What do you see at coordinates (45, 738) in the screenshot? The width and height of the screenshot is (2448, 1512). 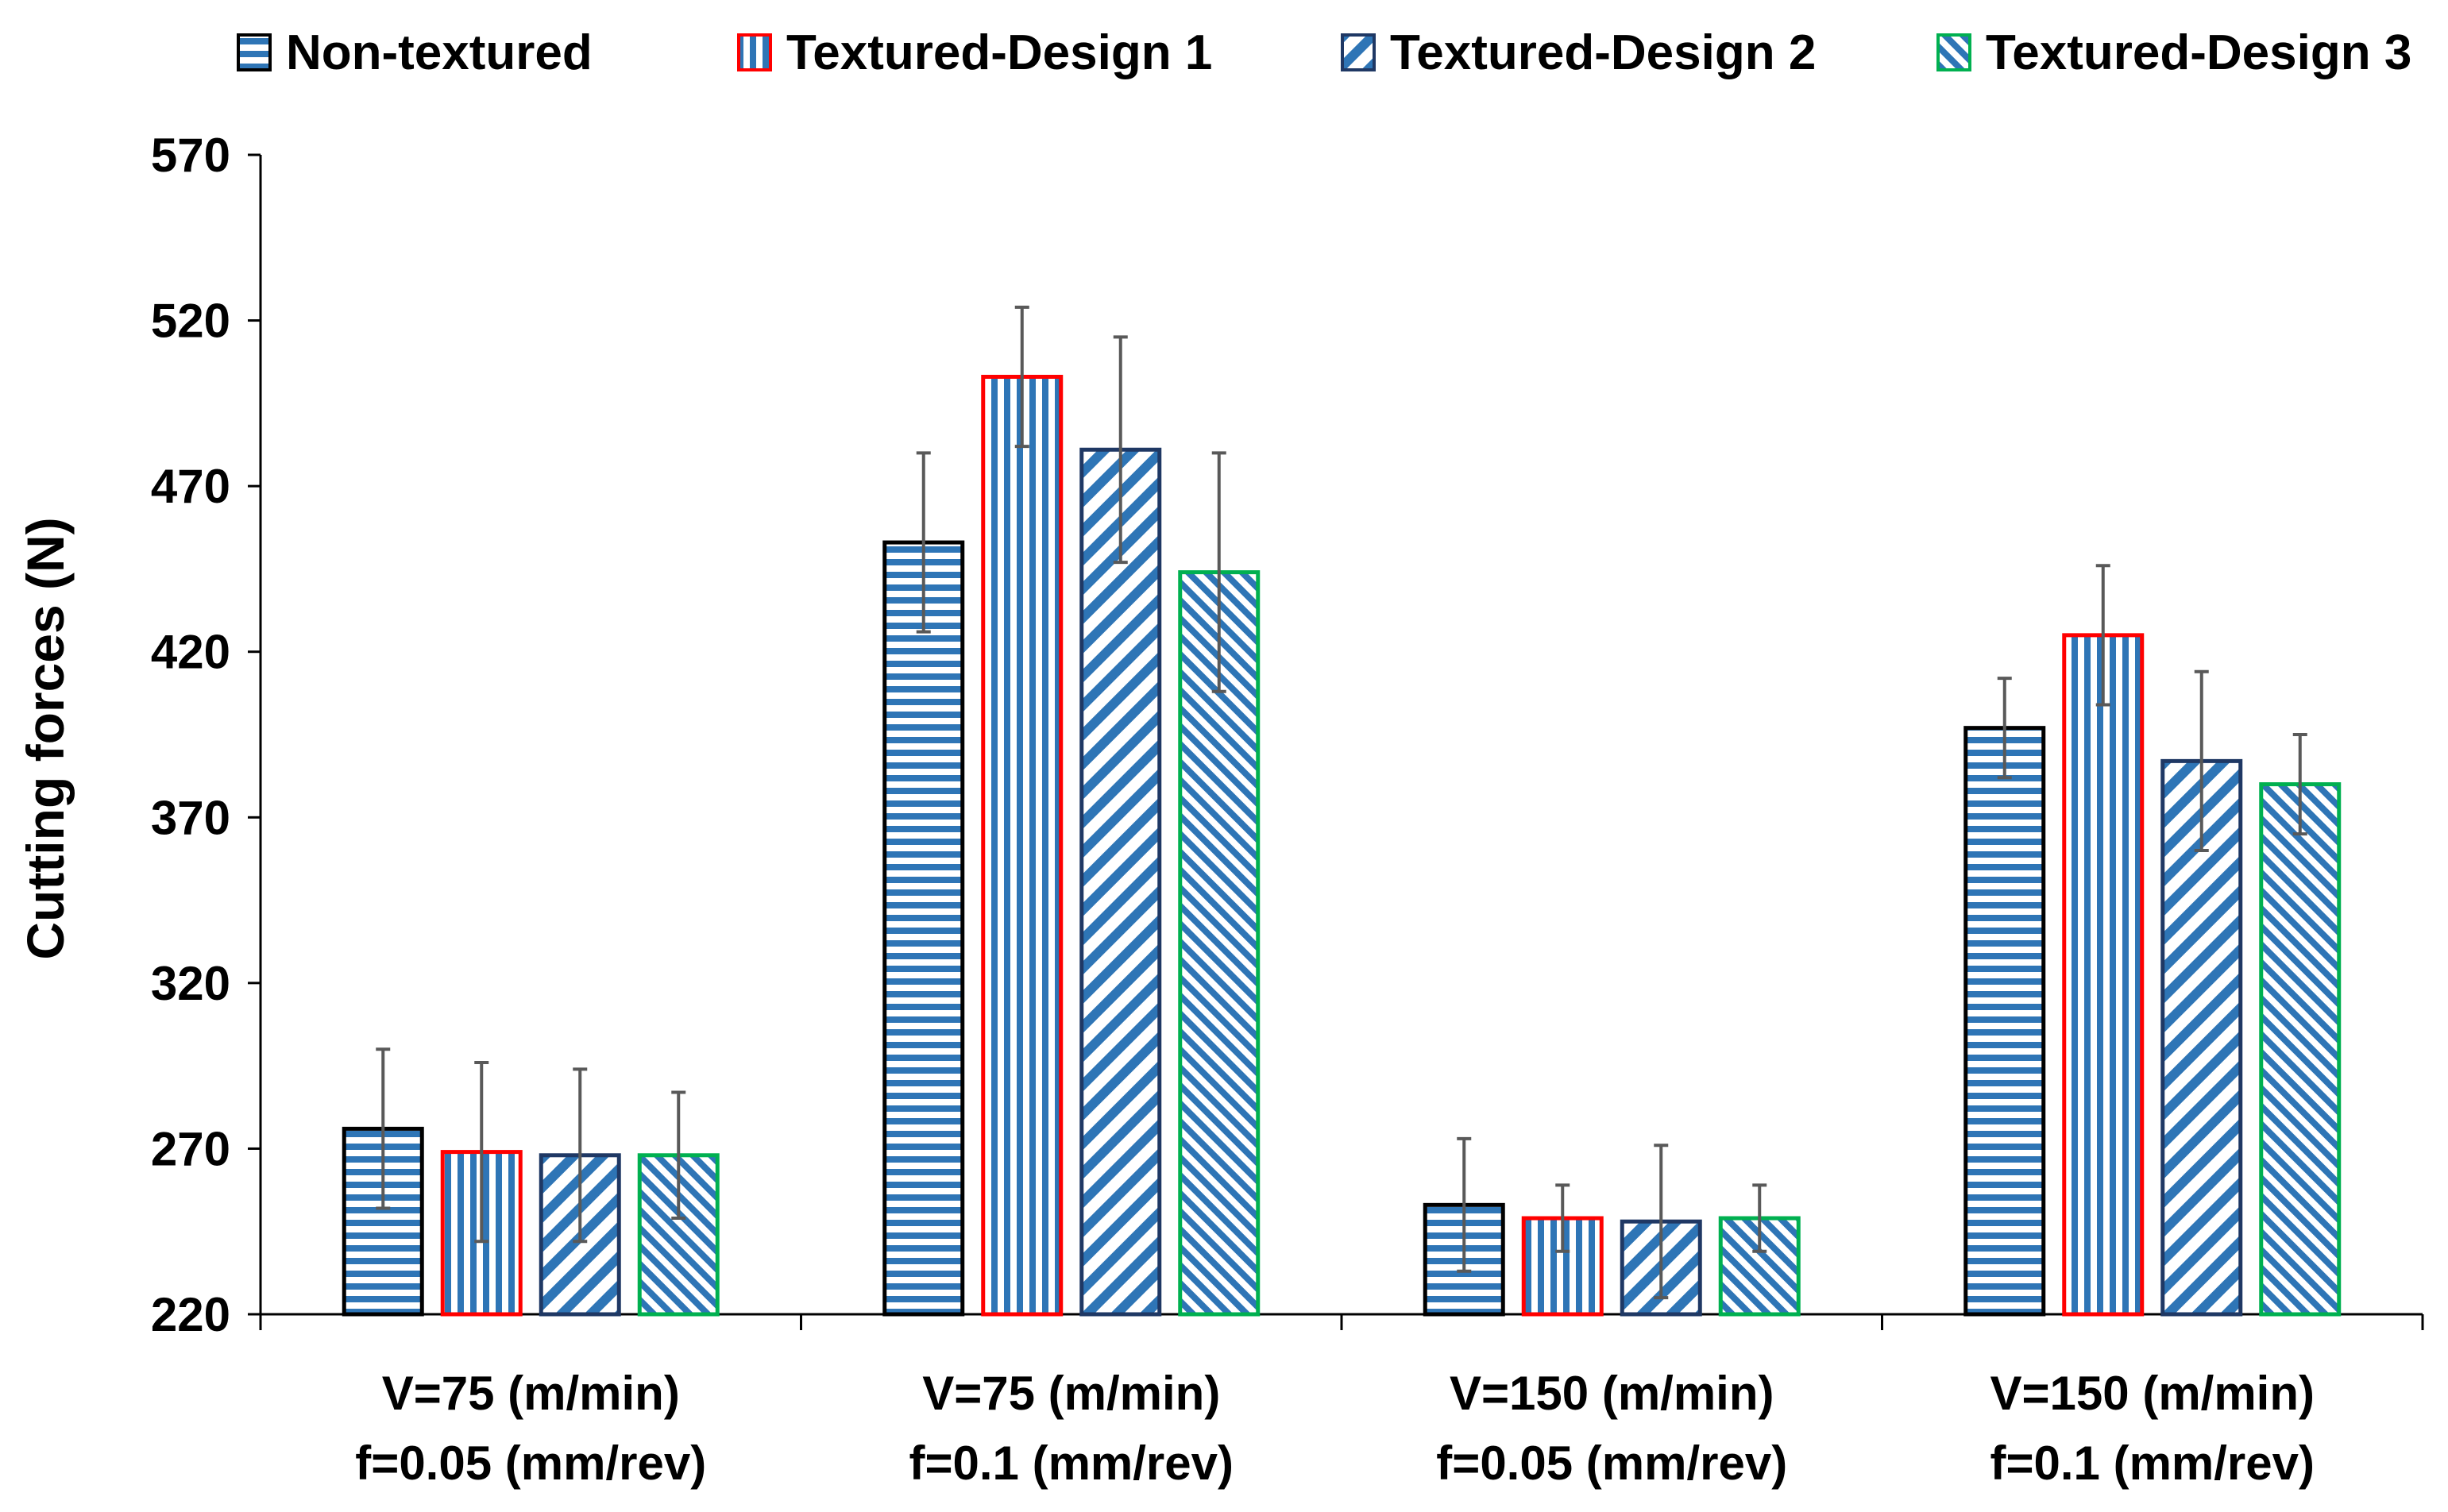 I see `y-axis-title: Cutting forces (N)` at bounding box center [45, 738].